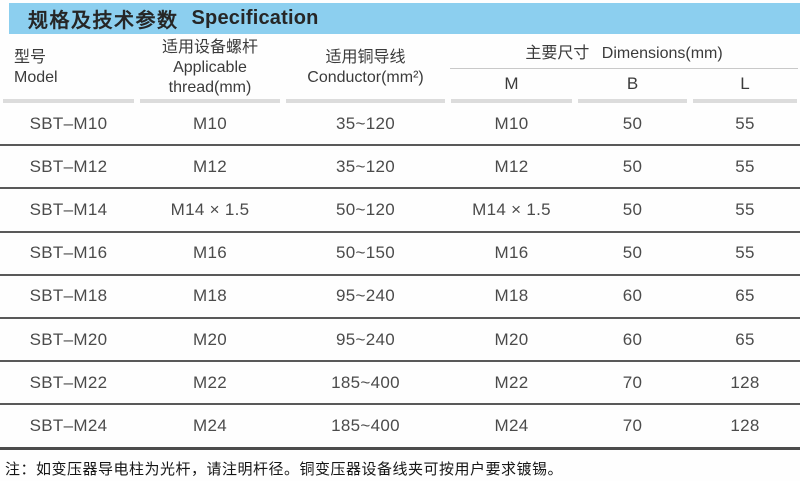 This screenshot has width=800, height=481. Describe the element at coordinates (400, 341) in the screenshot. I see `table-row: SBT–M20 M20 95~240 M20 60 65` at that location.